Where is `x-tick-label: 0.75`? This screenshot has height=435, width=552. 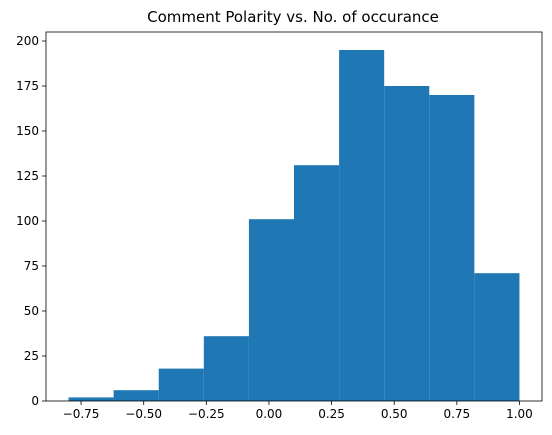 x-tick-label: 0.75 is located at coordinates (456, 414).